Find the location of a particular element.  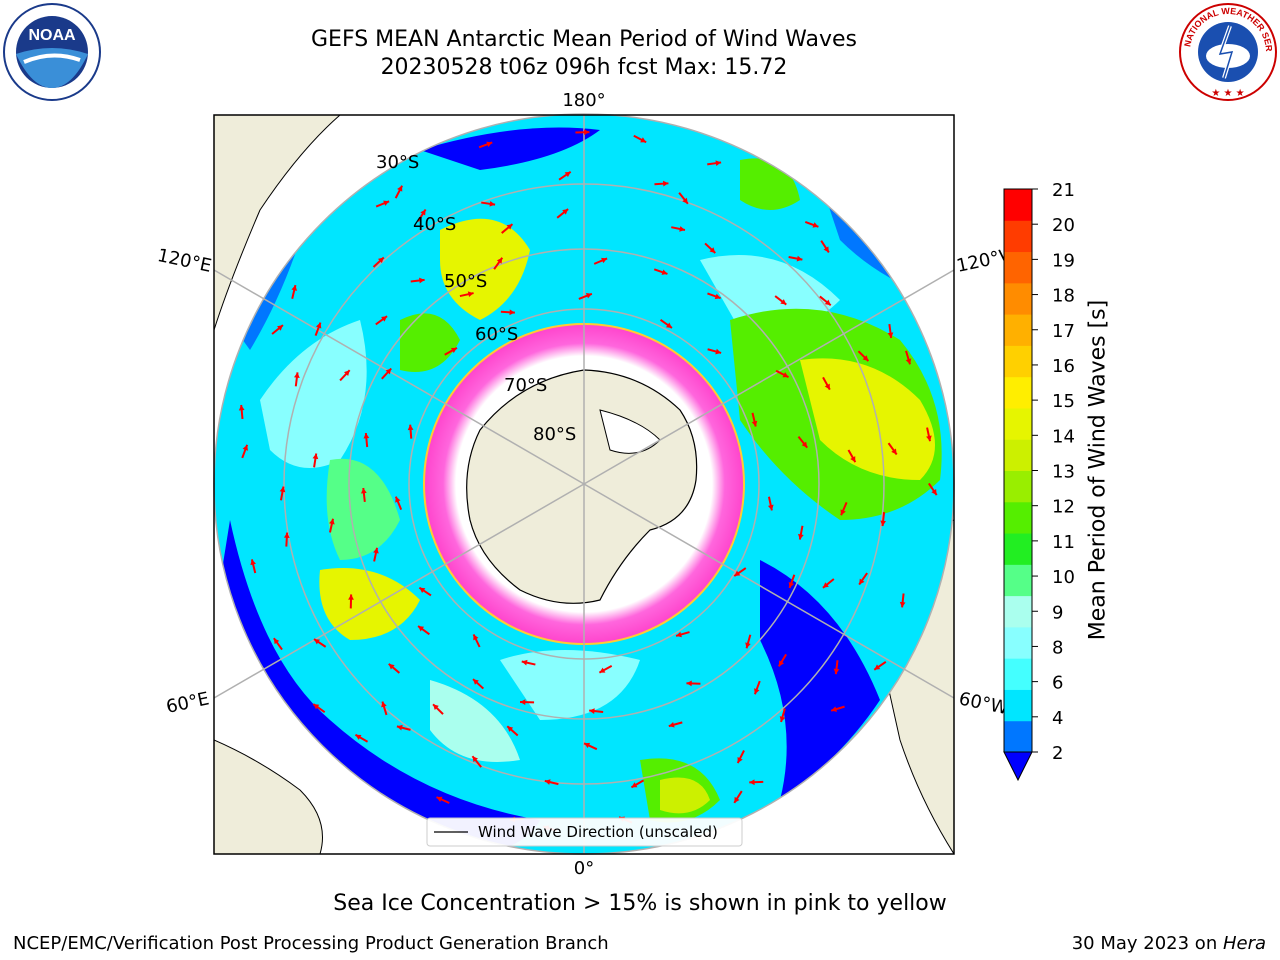

map-legend: Wind Wave Direction (unscaled) is located at coordinates (584, 832).